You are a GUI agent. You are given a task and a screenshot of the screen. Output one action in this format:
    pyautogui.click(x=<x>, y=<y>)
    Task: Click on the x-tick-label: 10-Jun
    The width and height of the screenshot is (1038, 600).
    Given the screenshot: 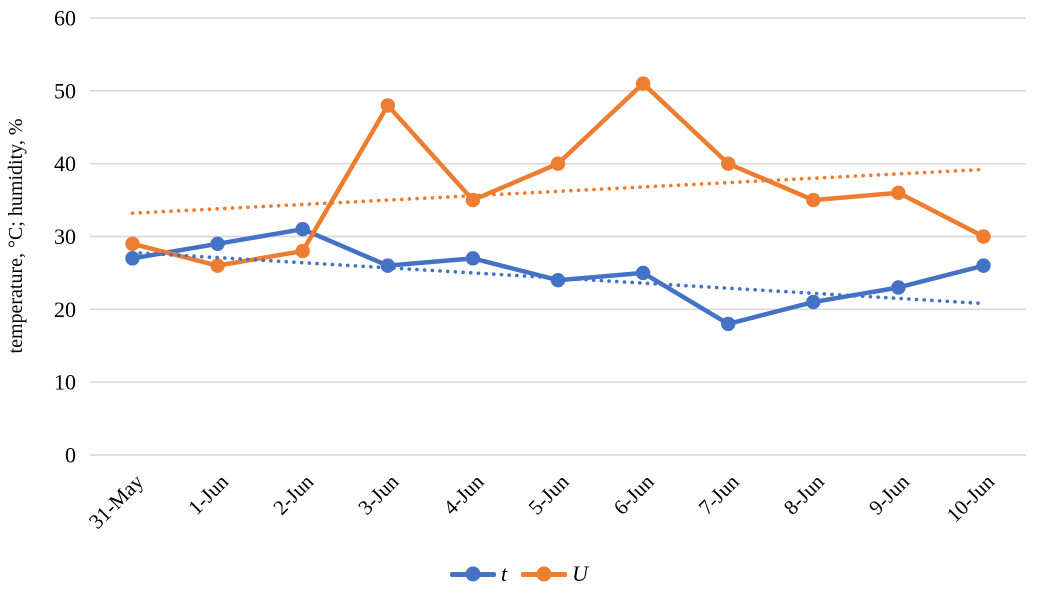 What is the action you would take?
    pyautogui.click(x=971, y=498)
    